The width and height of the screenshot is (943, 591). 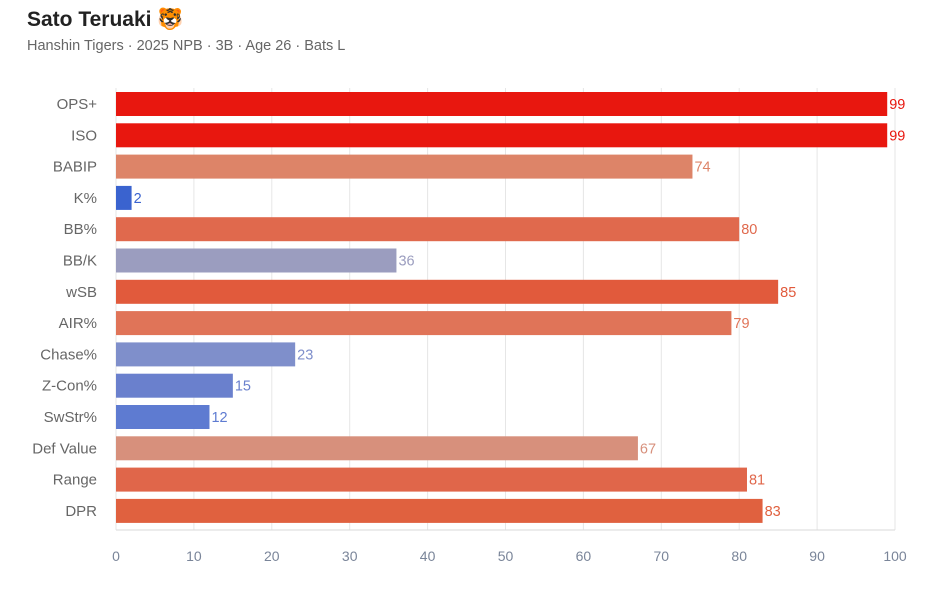 What do you see at coordinates (80, 229) in the screenshot?
I see `category-label: BB%` at bounding box center [80, 229].